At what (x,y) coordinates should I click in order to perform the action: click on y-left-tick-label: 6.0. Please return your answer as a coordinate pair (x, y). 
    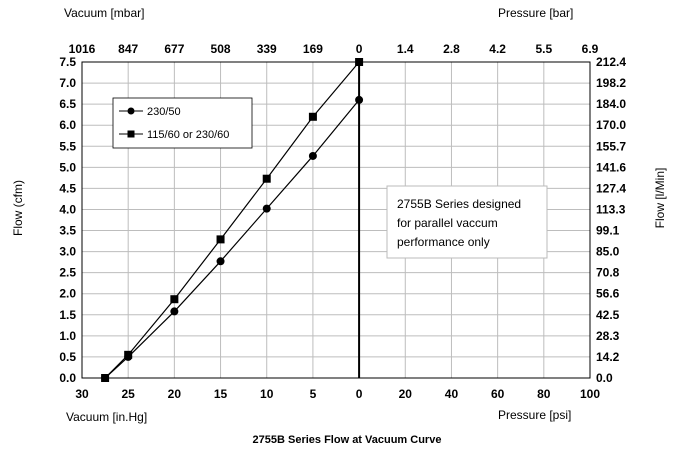
    Looking at the image, I should click on (67, 125).